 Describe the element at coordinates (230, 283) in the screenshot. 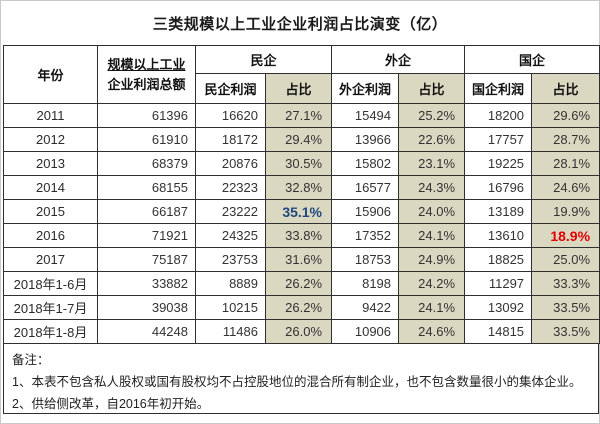

I see `private-profit-cell: 8889` at that location.